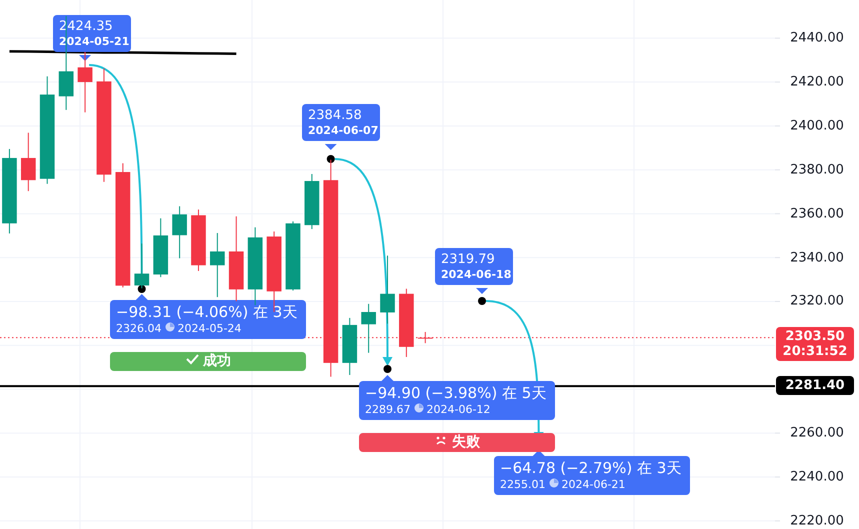  Describe the element at coordinates (817, 476) in the screenshot. I see `y-tick-label: 2240.00` at that location.